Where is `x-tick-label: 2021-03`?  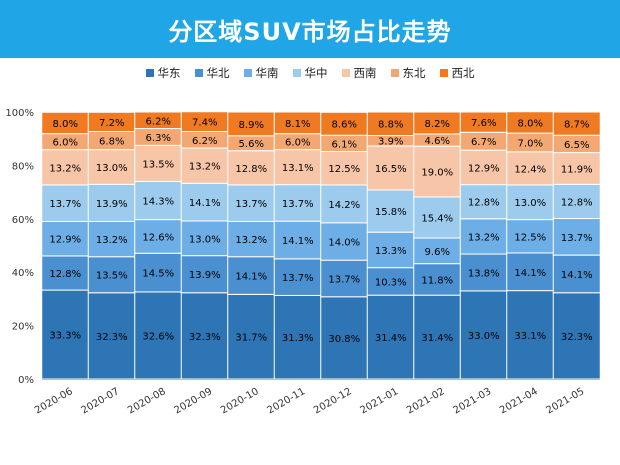 x-tick-label: 2021-03 is located at coordinates (473, 401).